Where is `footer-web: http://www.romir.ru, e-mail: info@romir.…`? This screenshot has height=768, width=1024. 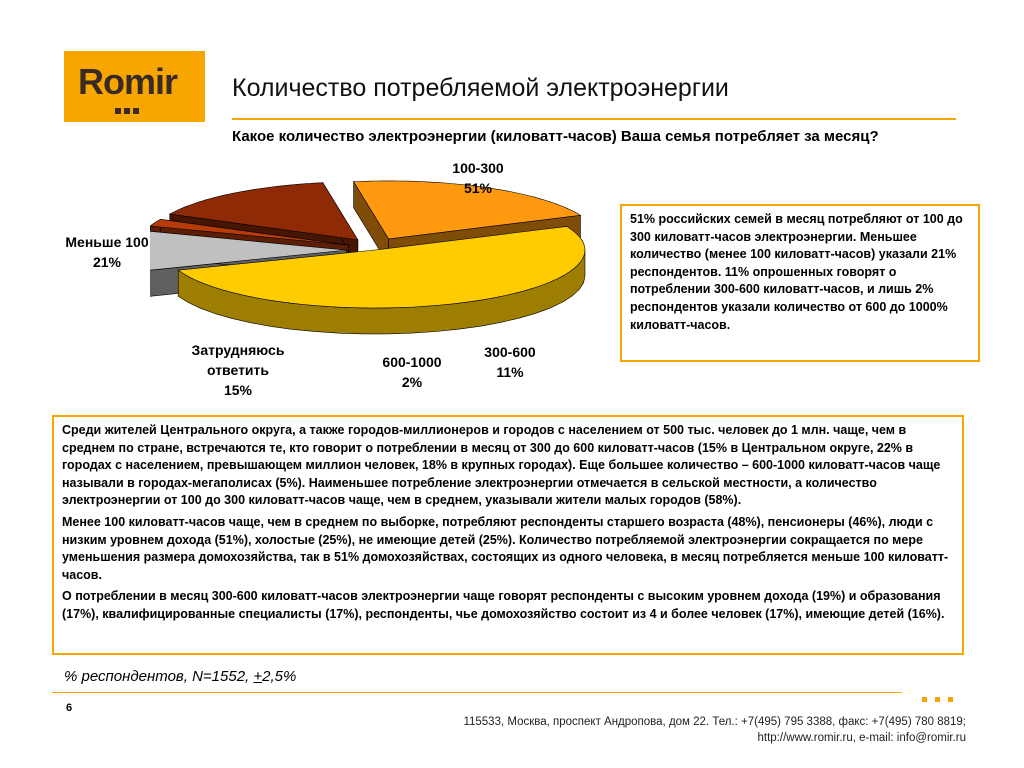 footer-web: http://www.romir.ru, e-mail: info@romir.… is located at coordinates (862, 738).